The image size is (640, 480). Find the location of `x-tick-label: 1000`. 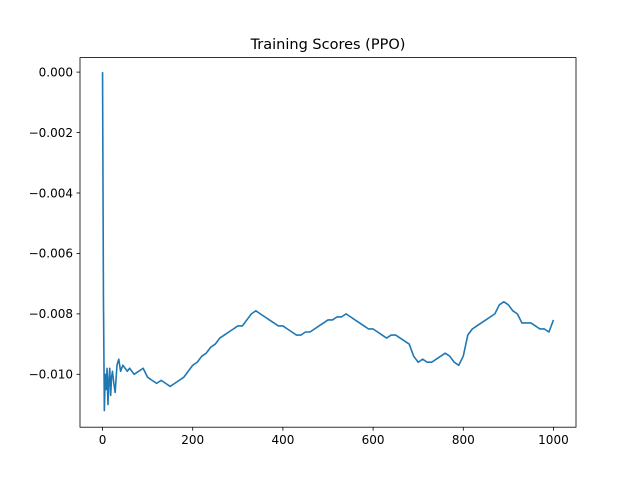

x-tick-label: 1000 is located at coordinates (553, 440).